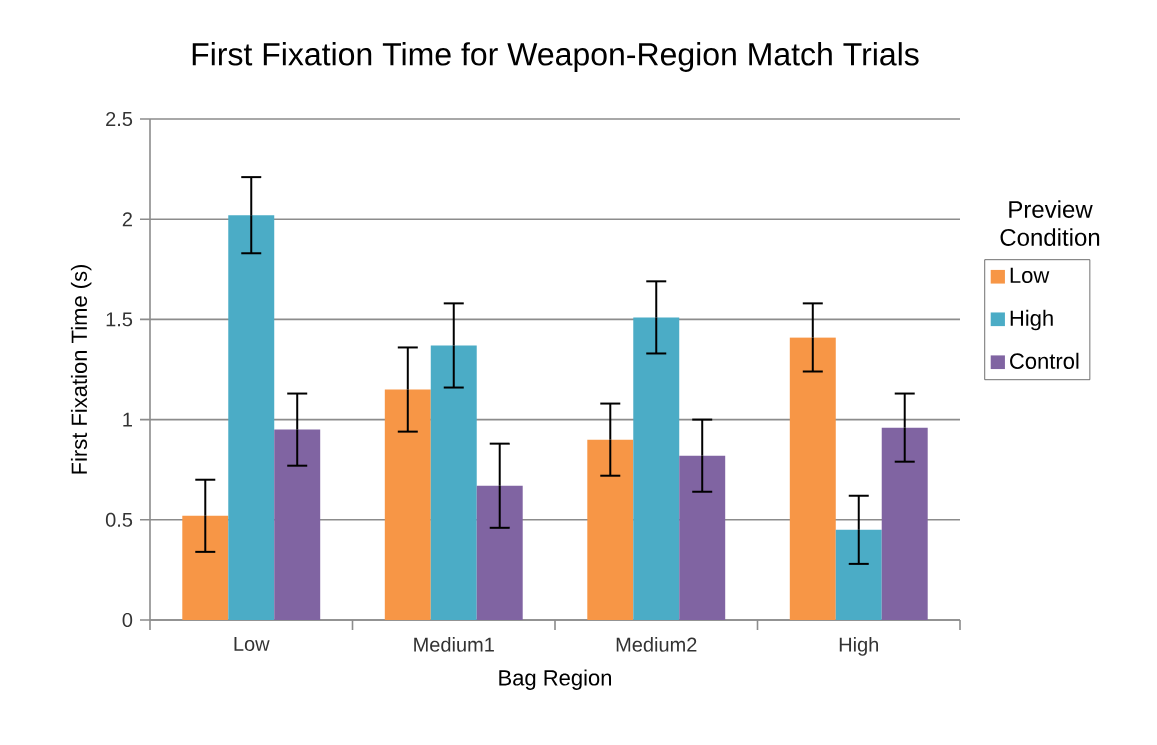 The image size is (1157, 745). I want to click on legend-label: High, so click(1031, 320).